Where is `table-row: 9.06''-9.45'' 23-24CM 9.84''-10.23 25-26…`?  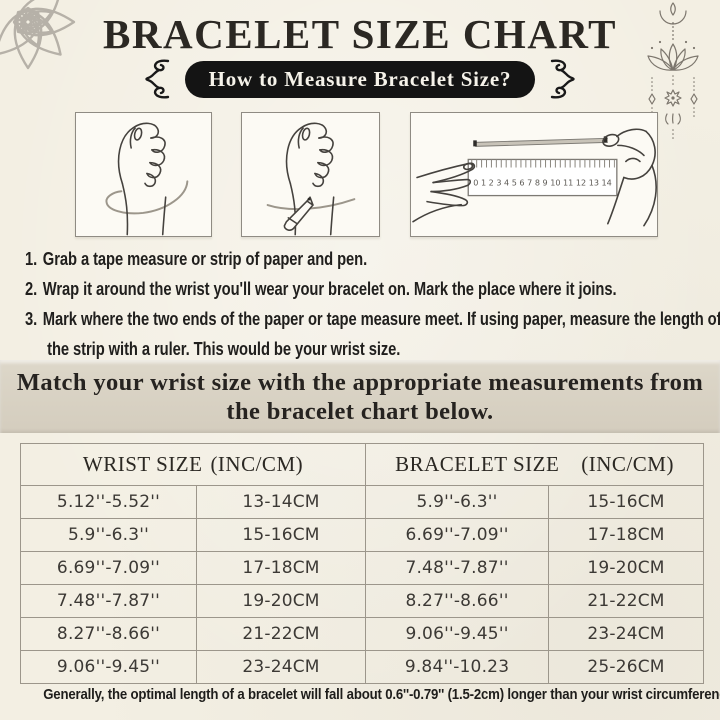
table-row: 9.06''-9.45'' 23-24CM 9.84''-10.23 25-26… is located at coordinates (362, 667).